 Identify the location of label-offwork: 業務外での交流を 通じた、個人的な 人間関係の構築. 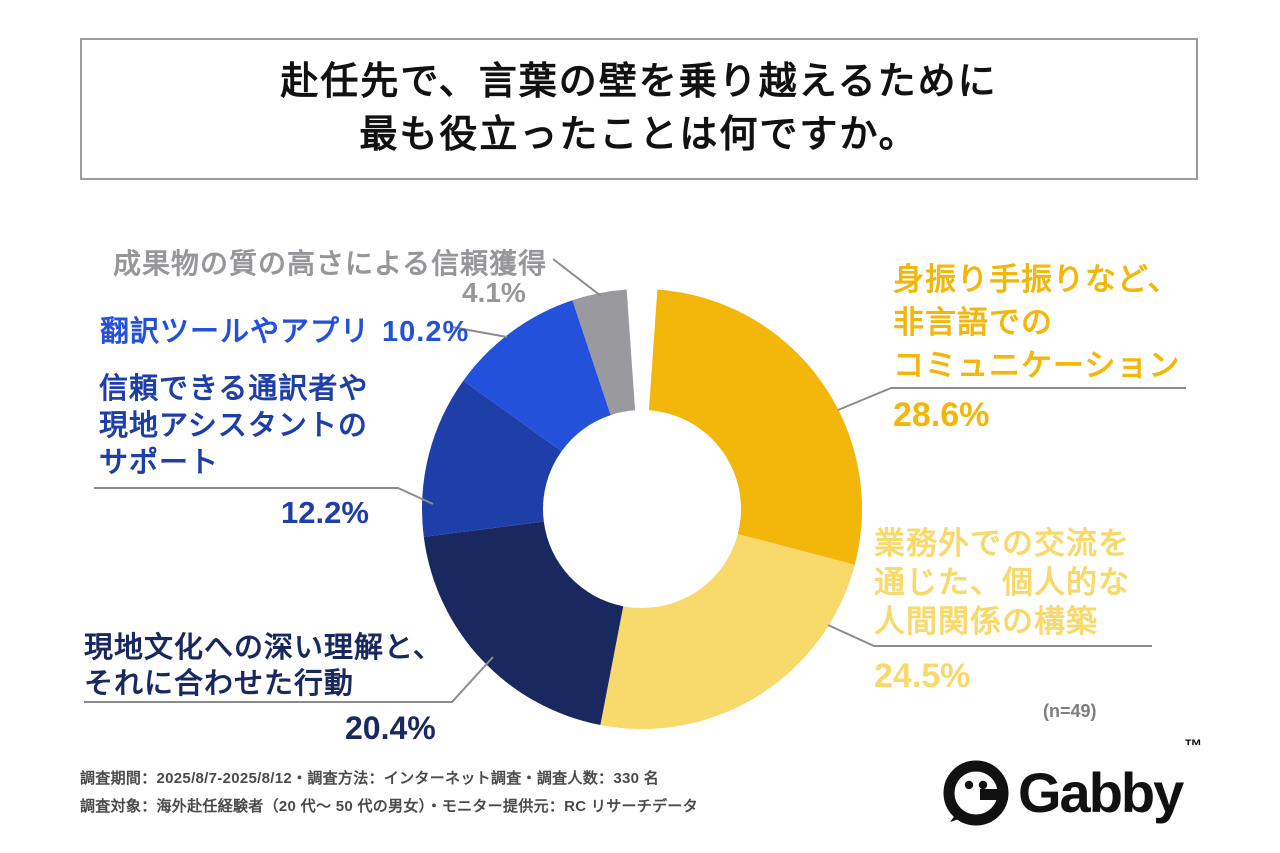
(1002, 582).